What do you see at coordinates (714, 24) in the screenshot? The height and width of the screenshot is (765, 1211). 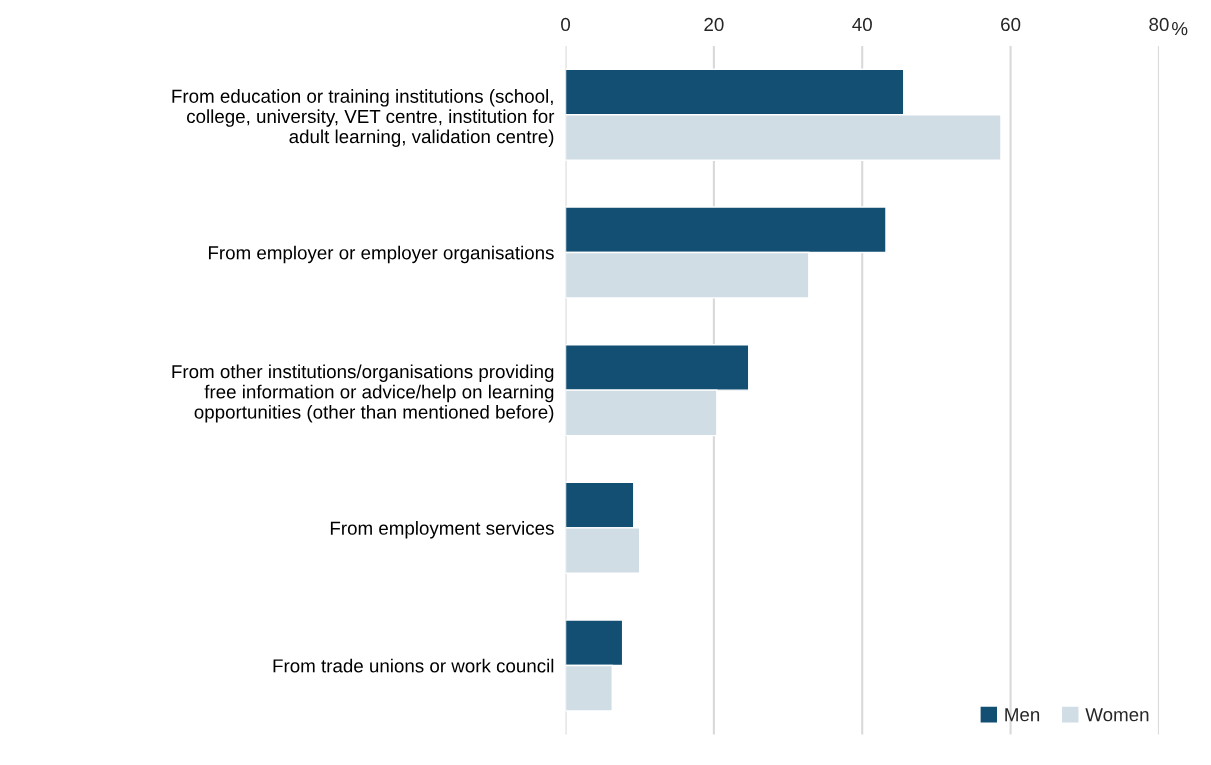 I see `x-tick-label: 20` at bounding box center [714, 24].